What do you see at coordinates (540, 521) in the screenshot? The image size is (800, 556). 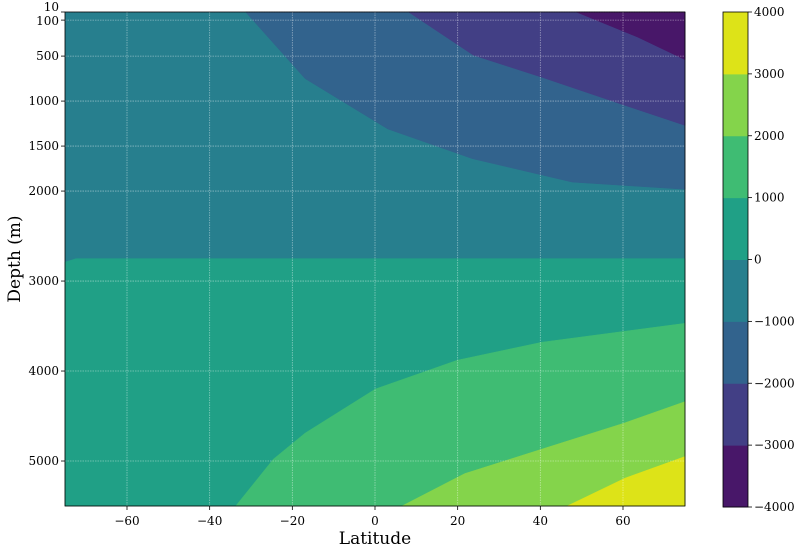 I see `x-tick-label: 40` at bounding box center [540, 521].